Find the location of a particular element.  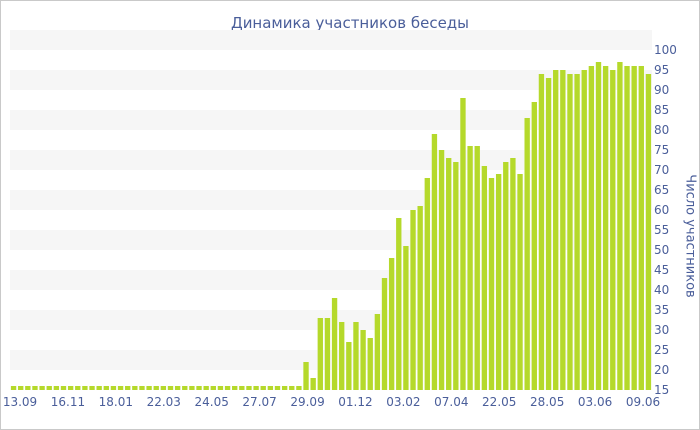

y-tick-label: 55 is located at coordinates (661, 230).